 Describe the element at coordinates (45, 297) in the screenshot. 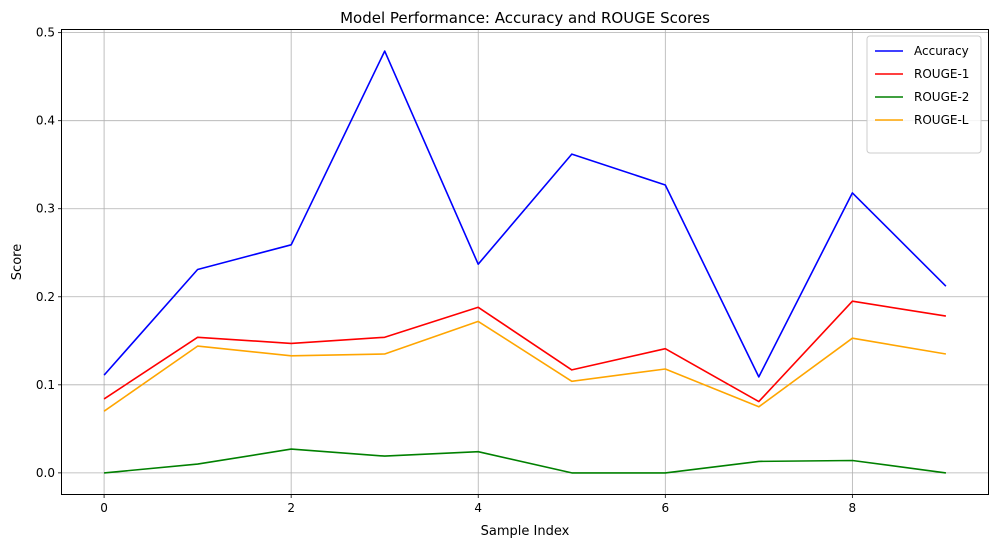

I see `y-tick-label: 0.2` at that location.